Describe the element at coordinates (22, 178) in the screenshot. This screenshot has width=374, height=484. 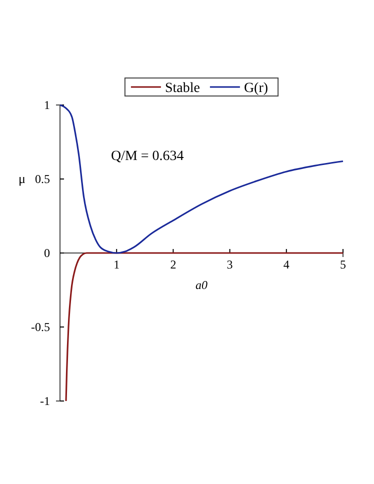
I see `y-axis-title: μ` at that location.